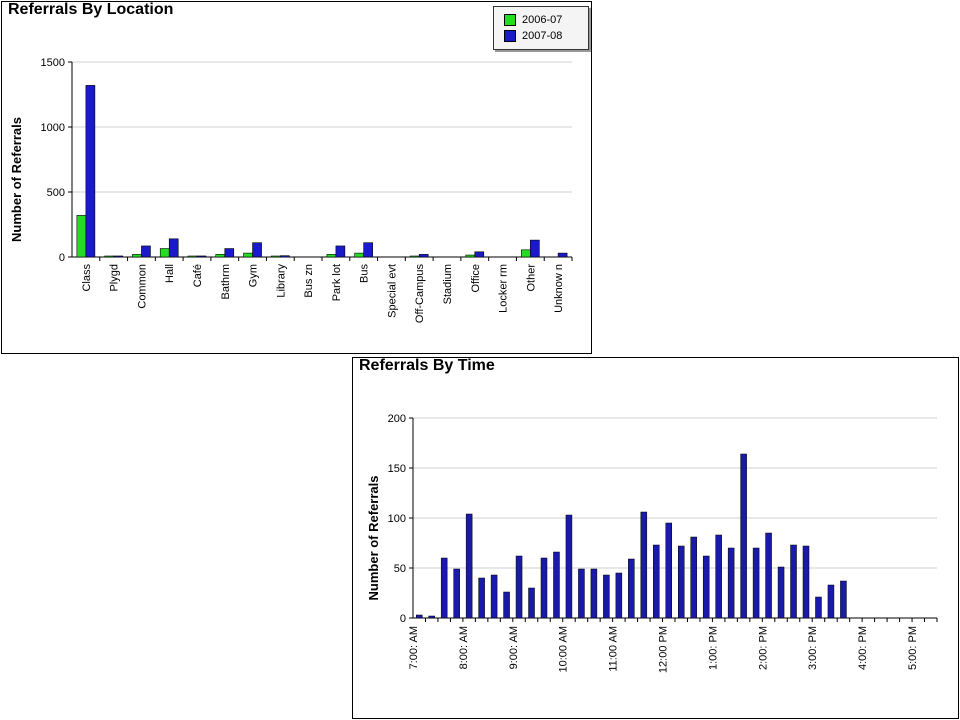 The image size is (960, 720). Describe the element at coordinates (533, 36) in the screenshot. I see `legend-item-2007: 2007-08` at that location.